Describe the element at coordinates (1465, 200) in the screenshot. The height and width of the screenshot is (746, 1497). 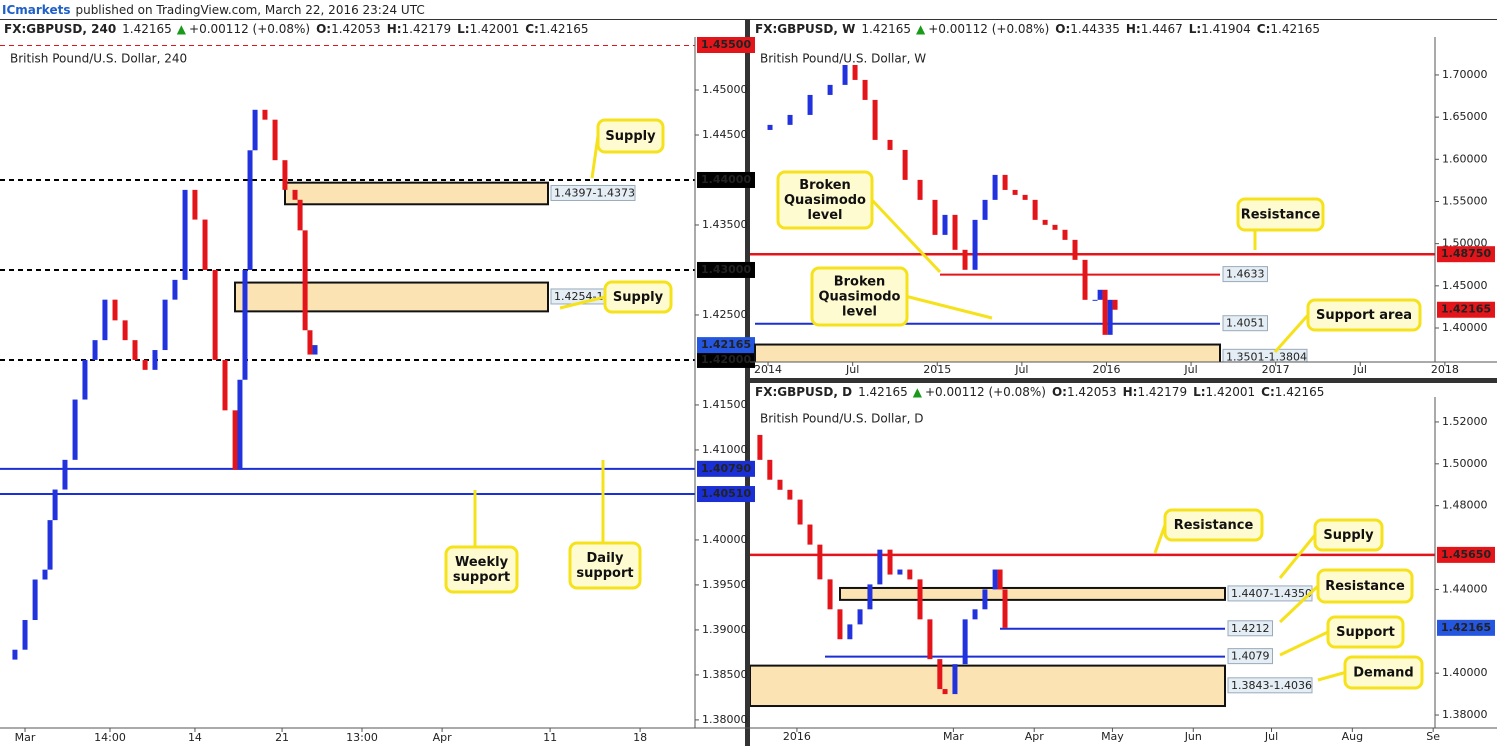
I see `y-tick-label: 1.55000` at that location.